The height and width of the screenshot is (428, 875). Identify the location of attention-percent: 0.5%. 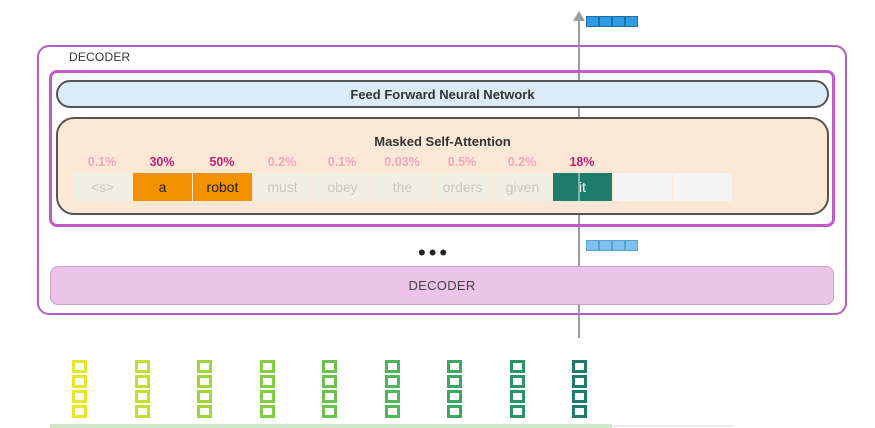
(462, 162).